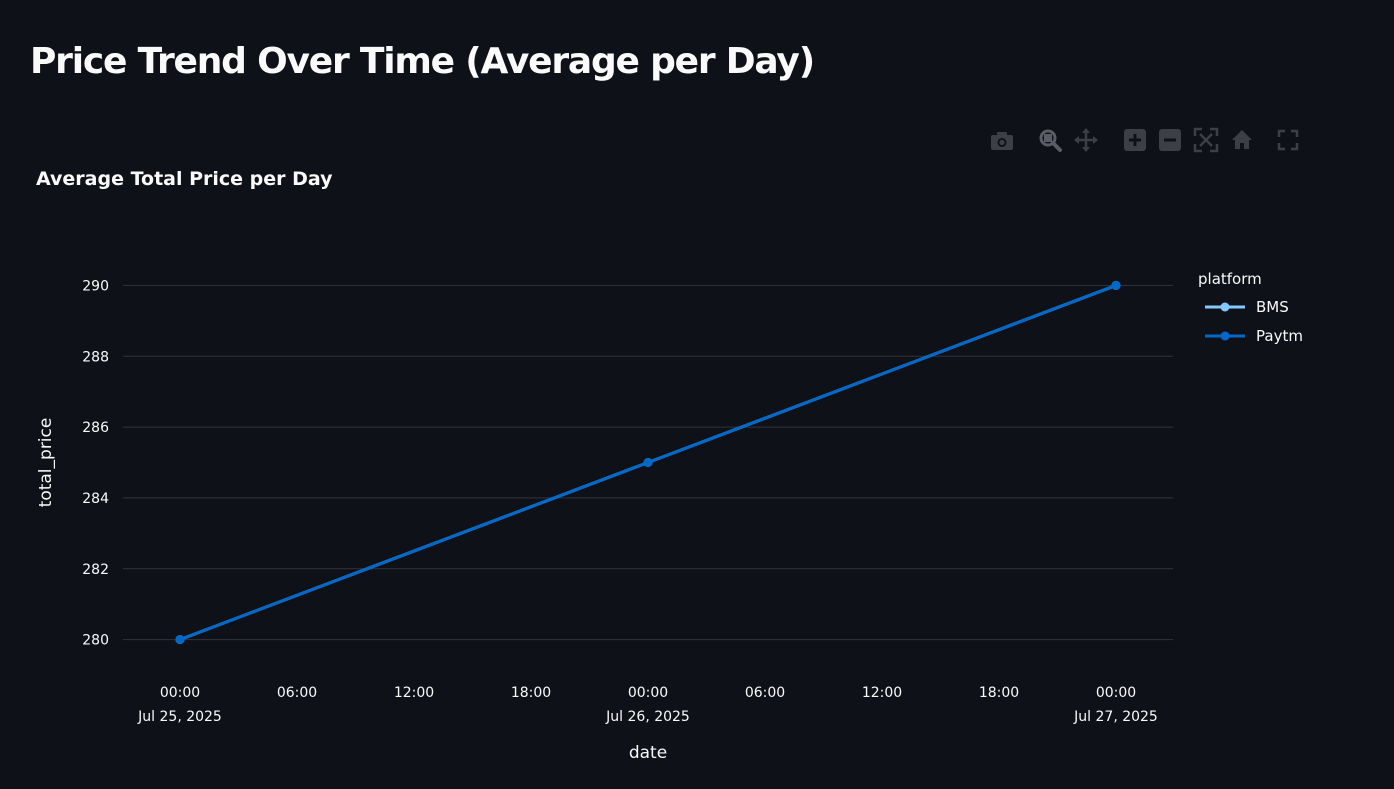 Image resolution: width=1394 pixels, height=789 pixels. Describe the element at coordinates (1170, 140) in the screenshot. I see `zoom-out-icon` at that location.